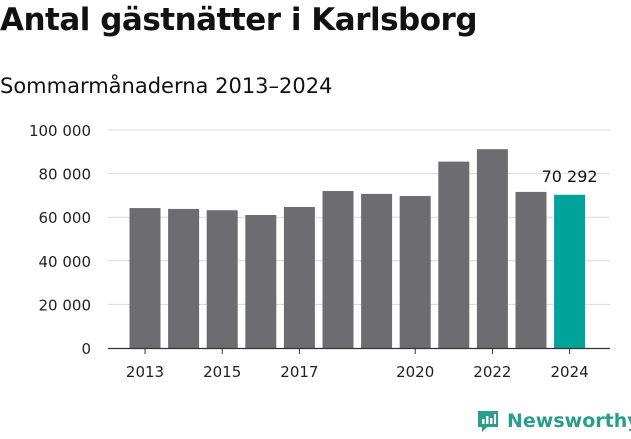 This screenshot has height=439, width=631. What do you see at coordinates (60, 131) in the screenshot?
I see `y-tick-label: 100 000` at bounding box center [60, 131].